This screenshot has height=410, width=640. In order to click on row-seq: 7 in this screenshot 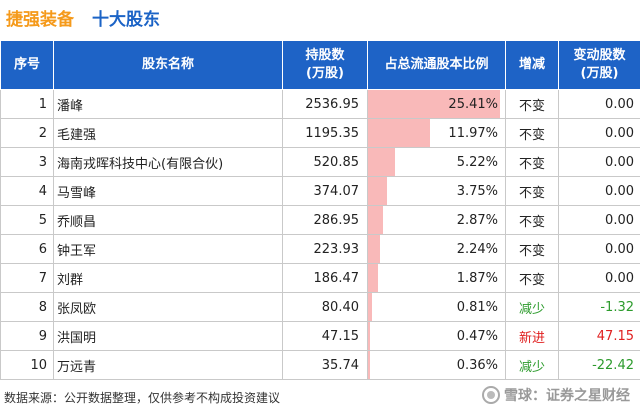, I will do `click(27, 278)`.